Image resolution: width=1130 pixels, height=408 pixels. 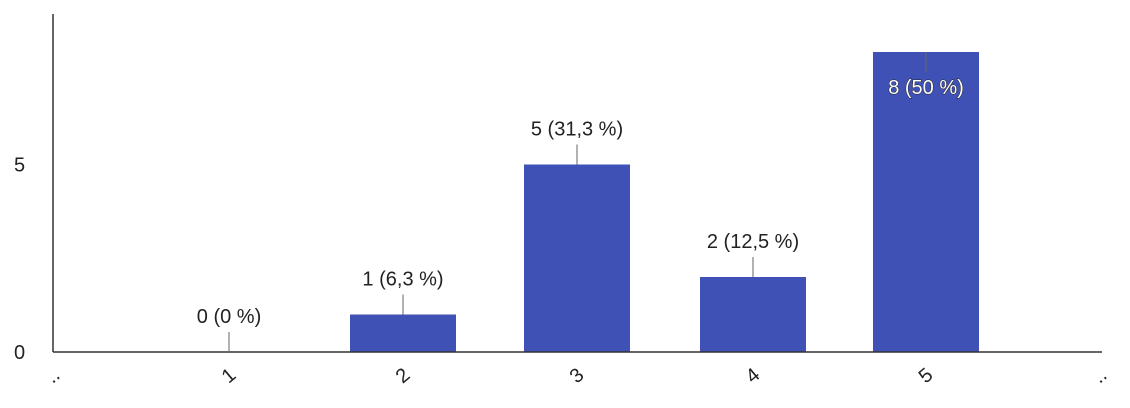 What do you see at coordinates (402, 280) in the screenshot?
I see `data-label-2: 1 (6,3 %)` at bounding box center [402, 280].